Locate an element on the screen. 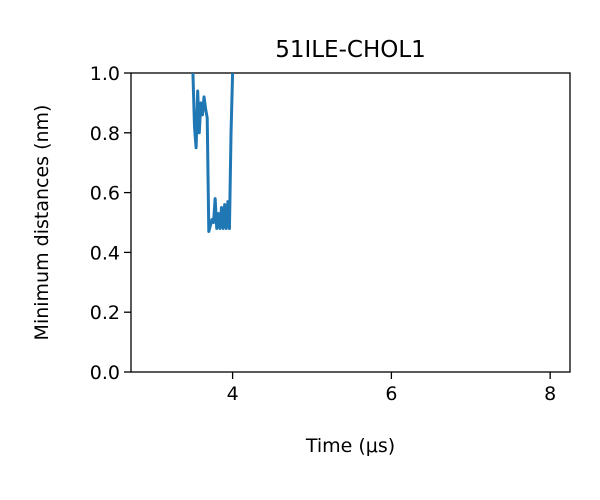 The width and height of the screenshot is (600, 500). y-tick-label: 0.0 is located at coordinates (105, 373).